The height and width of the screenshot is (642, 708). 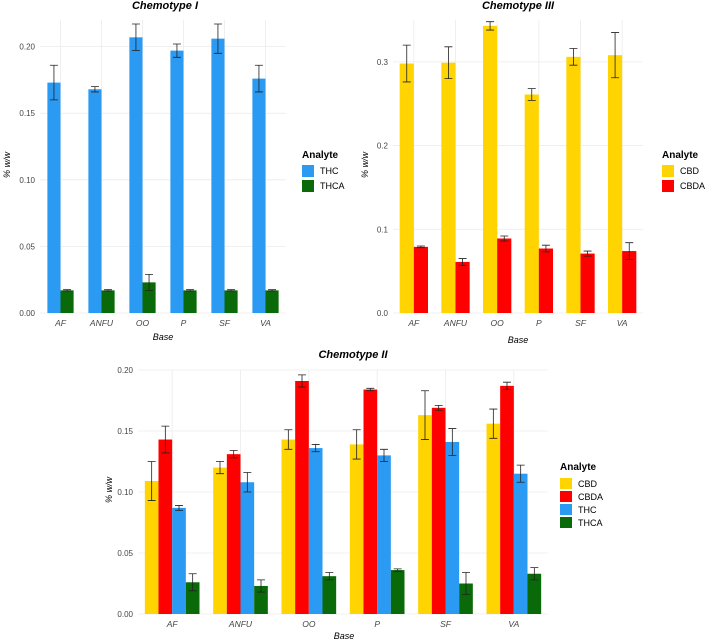 I want to click on bar-thca-af, so click(x=192, y=598).